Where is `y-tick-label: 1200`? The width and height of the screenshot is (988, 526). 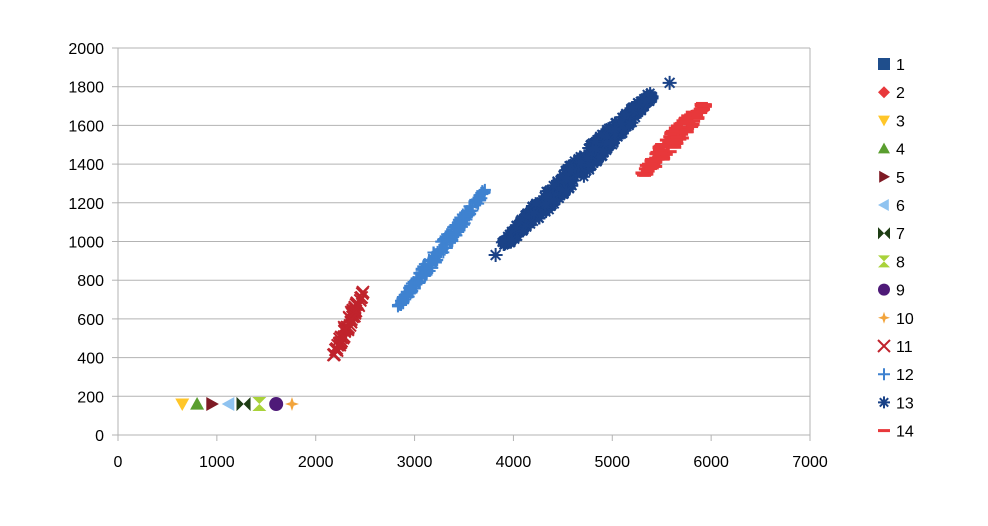
y-tick-label: 1200 is located at coordinates (86, 204).